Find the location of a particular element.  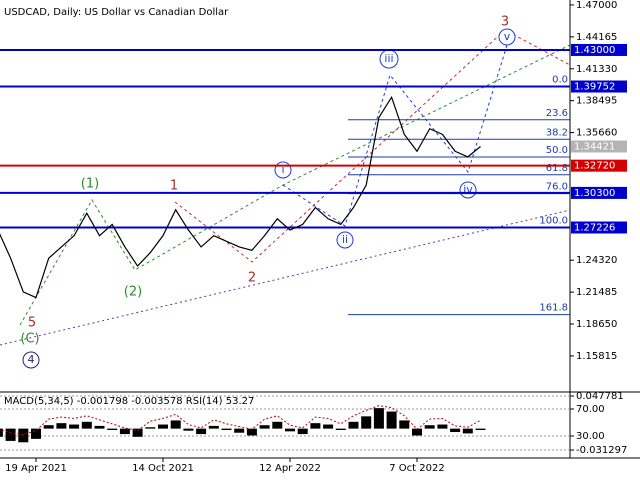

fib-label: 50.0 is located at coordinates (557, 150).